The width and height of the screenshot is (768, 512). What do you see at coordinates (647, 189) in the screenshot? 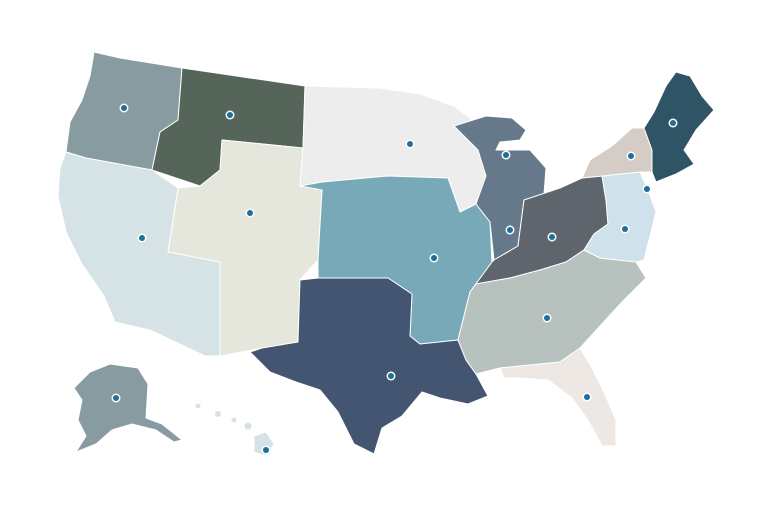
I see `marker-new-jersey` at bounding box center [647, 189].